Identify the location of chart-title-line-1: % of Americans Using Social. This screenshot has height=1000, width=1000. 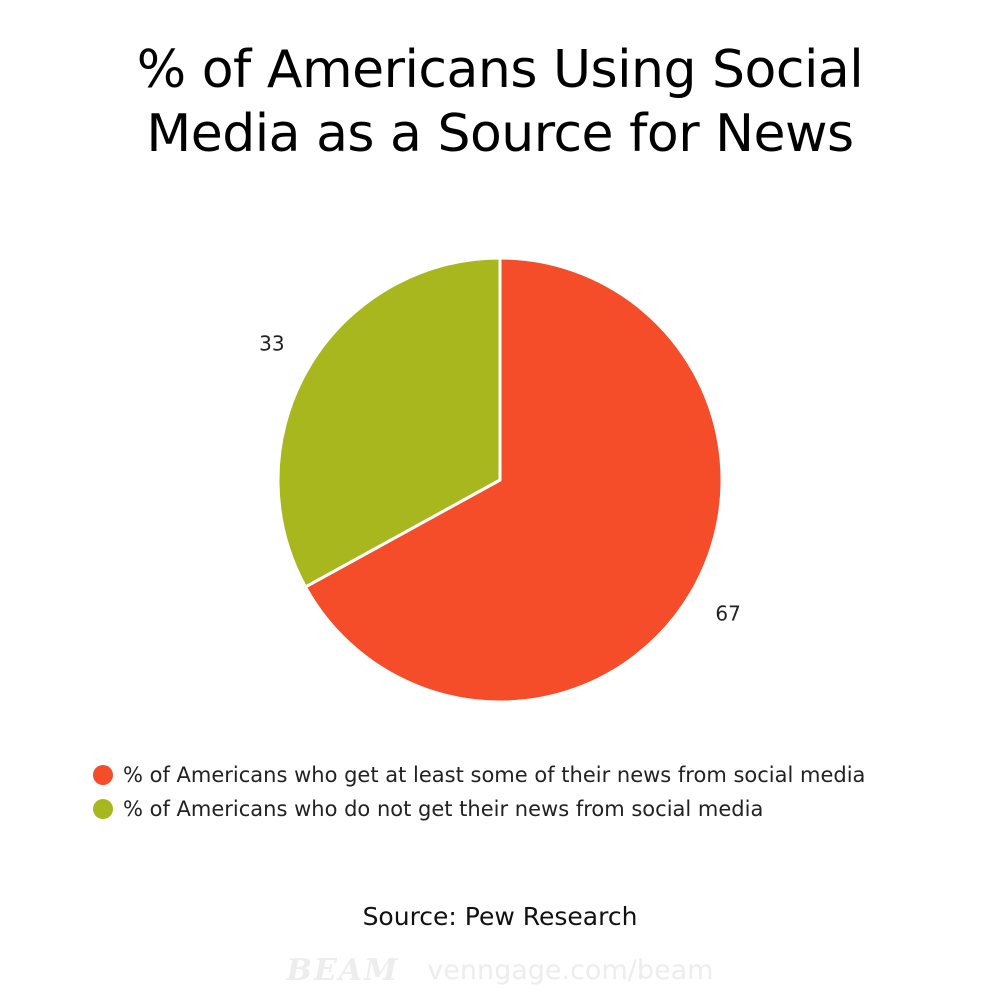
(500, 70).